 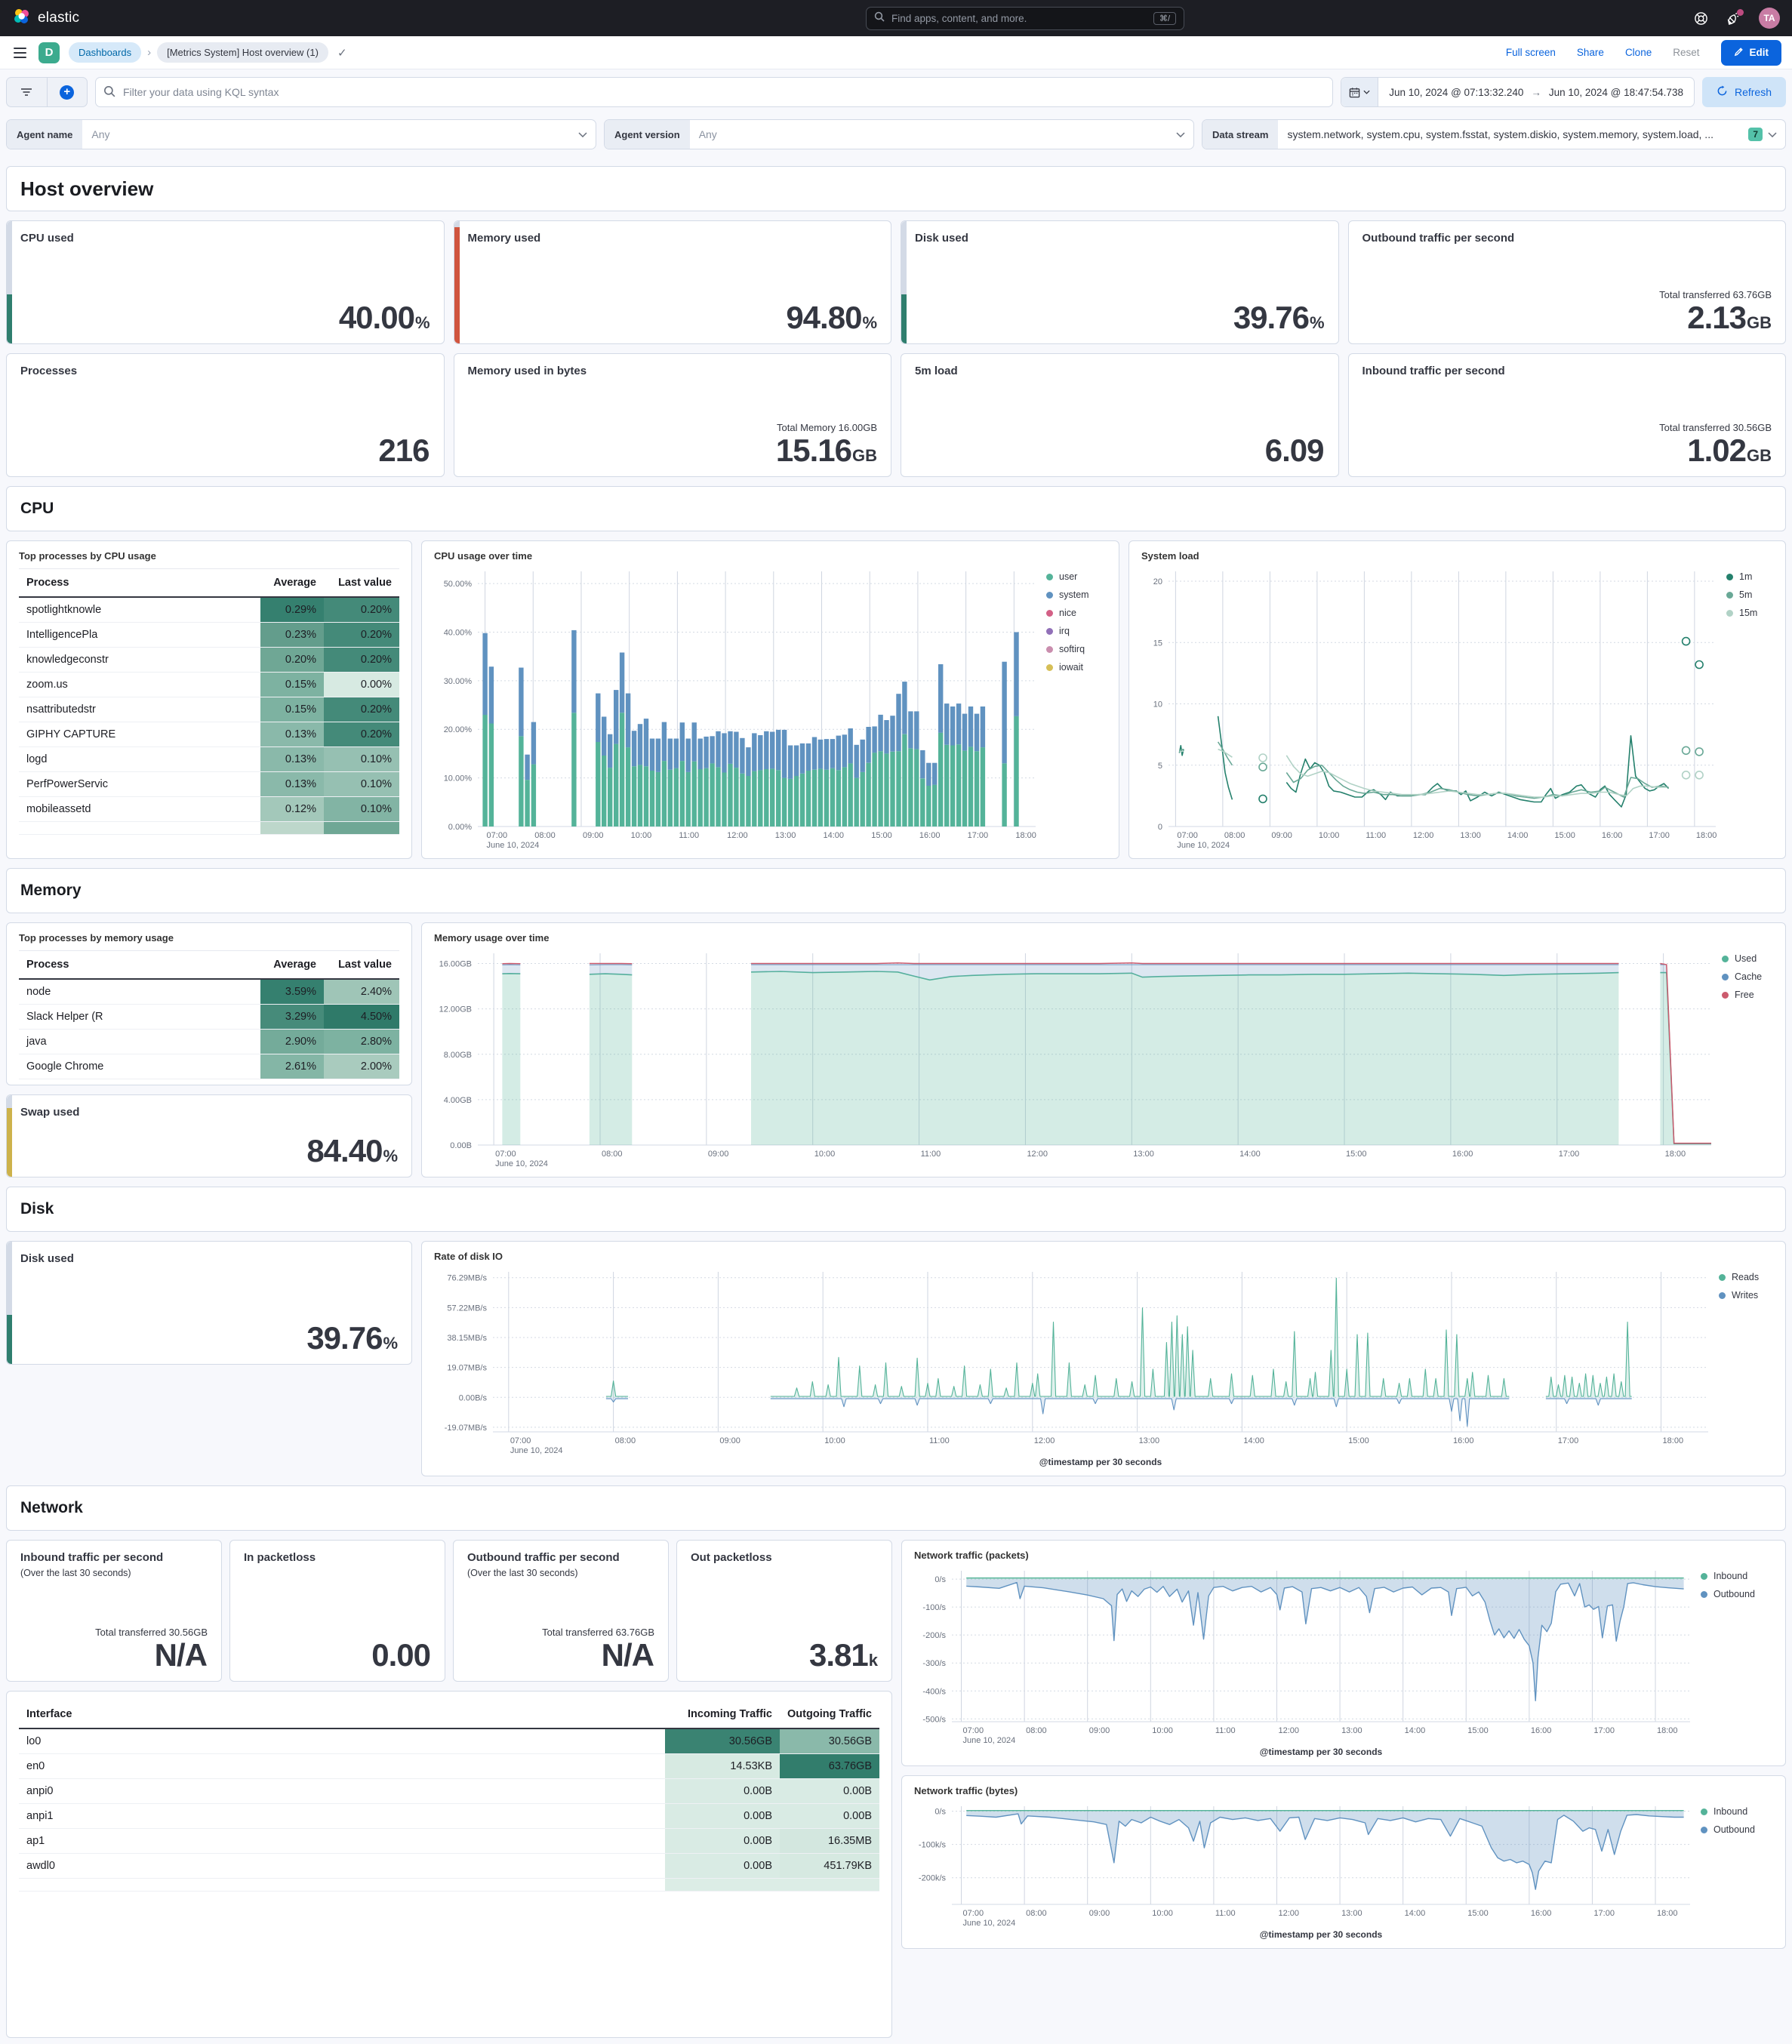 I want to click on metric-value: 15.16GB, so click(x=826, y=450).